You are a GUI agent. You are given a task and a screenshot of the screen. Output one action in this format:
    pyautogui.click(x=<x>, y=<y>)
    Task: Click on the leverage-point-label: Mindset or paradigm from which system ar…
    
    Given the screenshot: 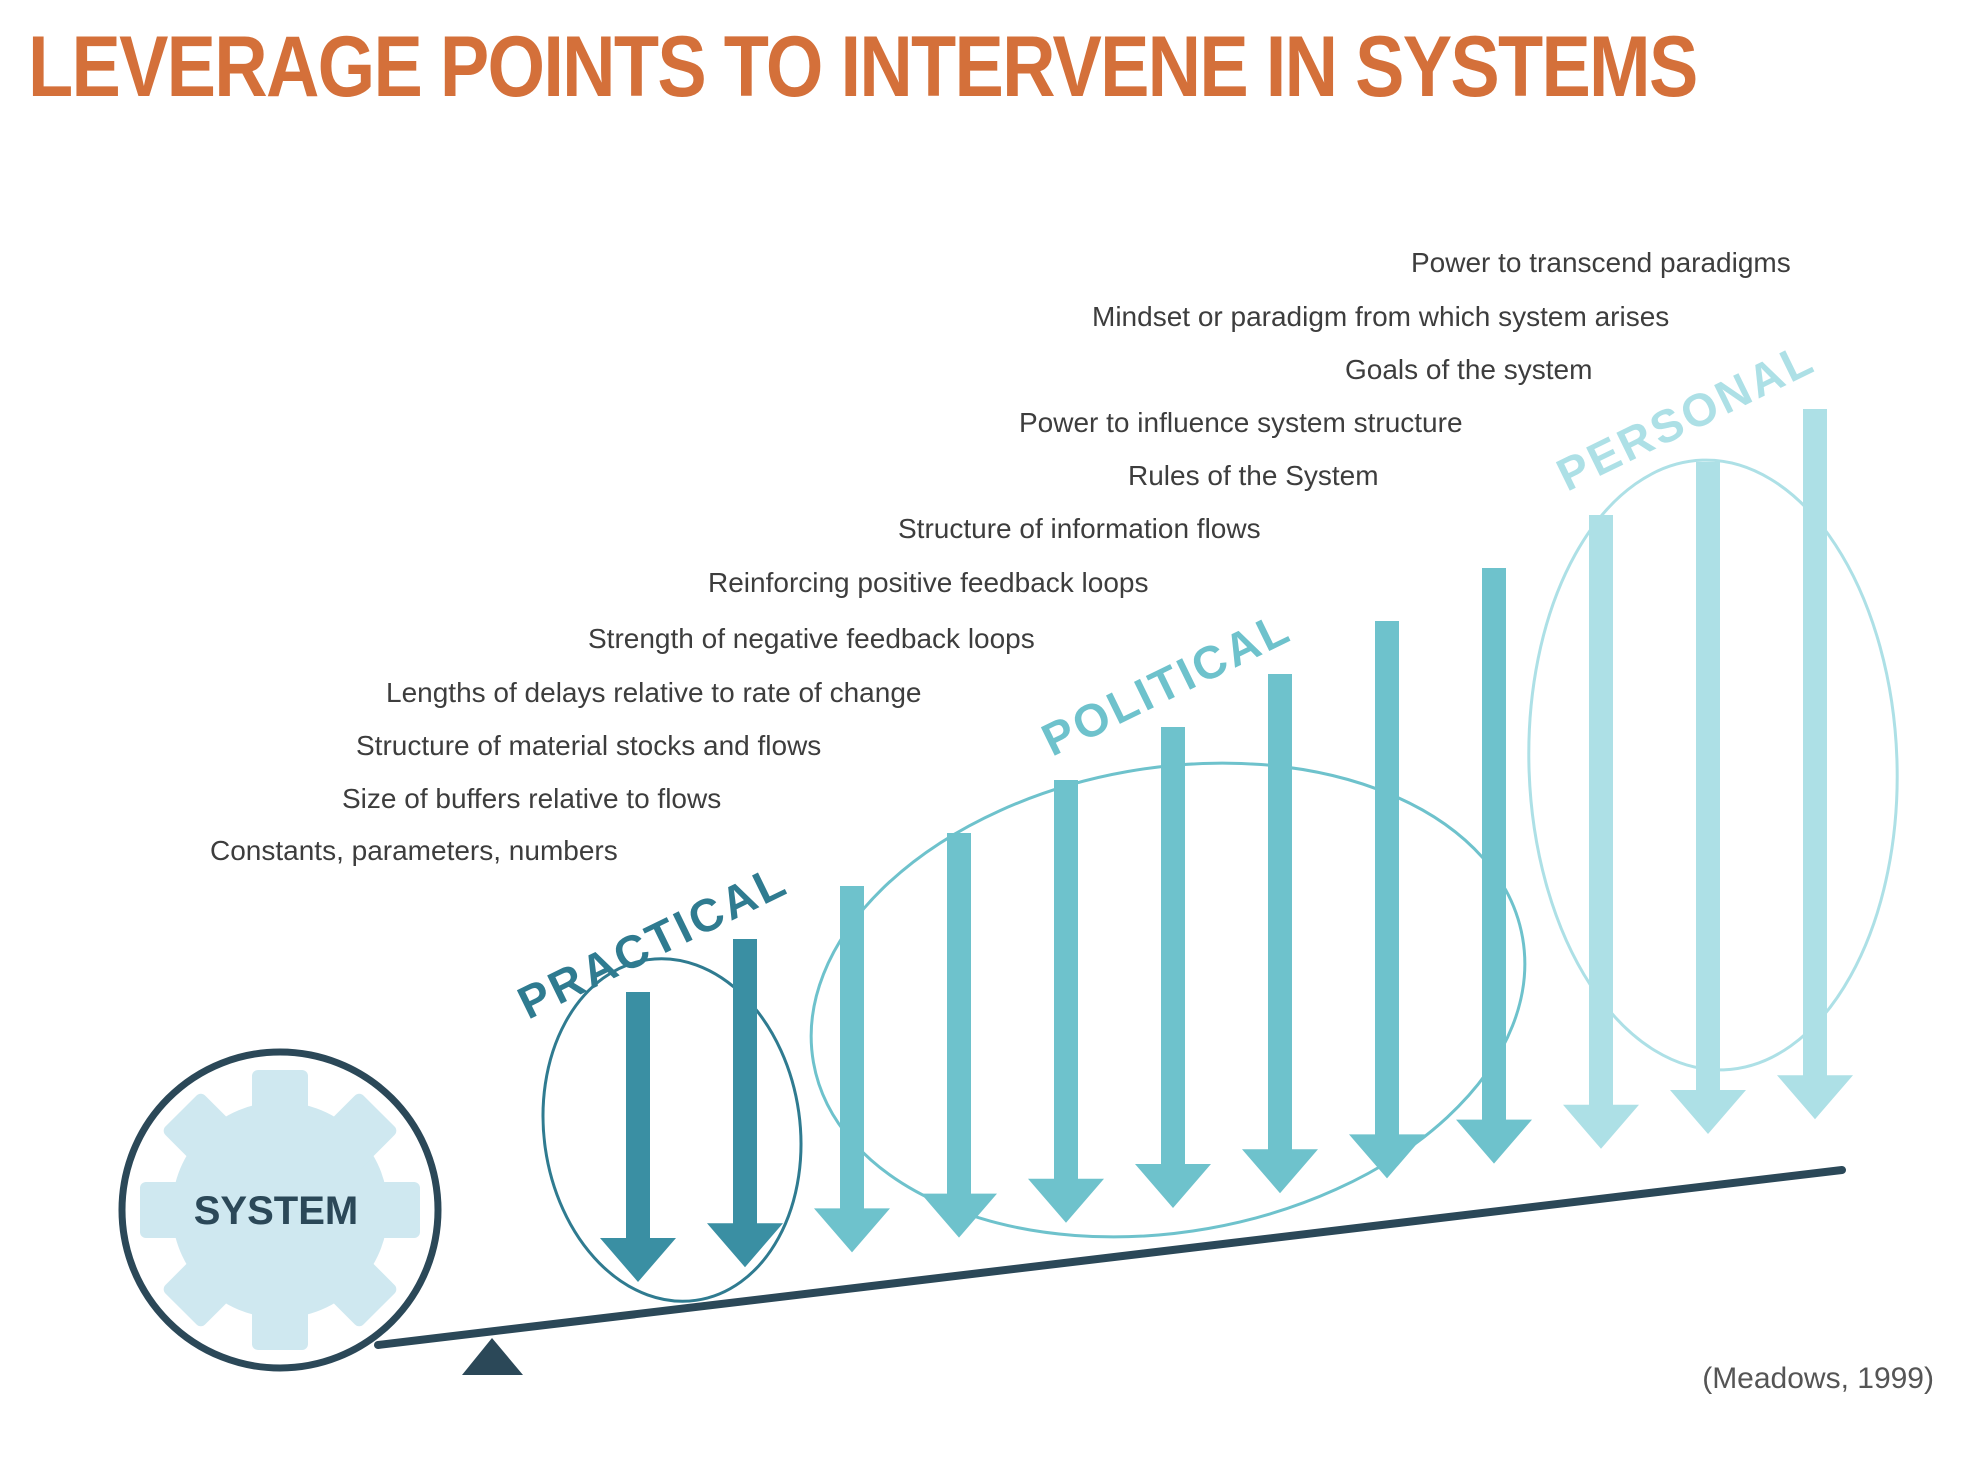 What is the action you would take?
    pyautogui.click(x=1380, y=316)
    